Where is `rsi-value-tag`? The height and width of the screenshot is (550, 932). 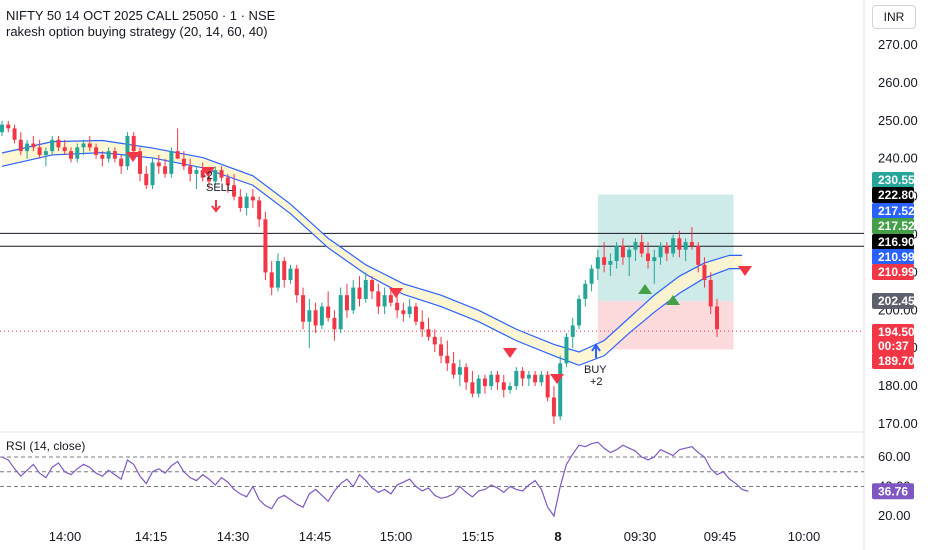
rsi-value-tag is located at coordinates (893, 491).